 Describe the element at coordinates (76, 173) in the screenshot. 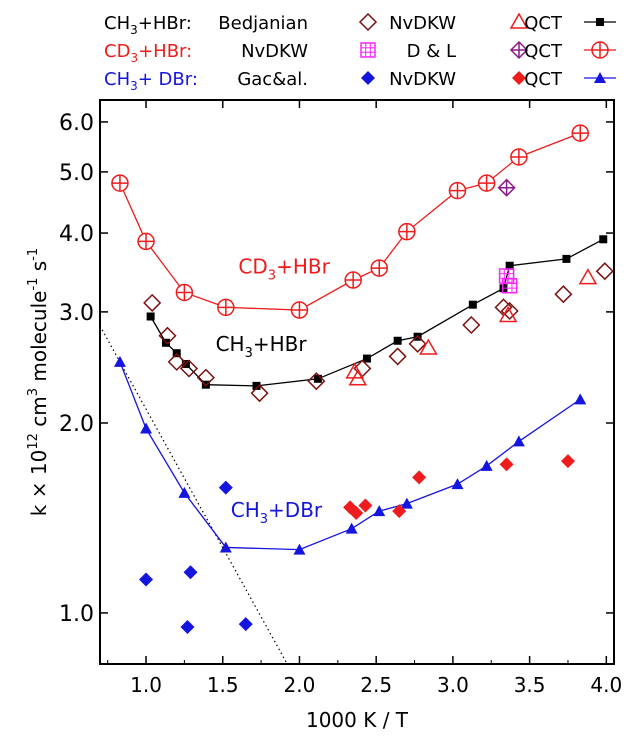

I see `y-tick-label: 5.0` at that location.